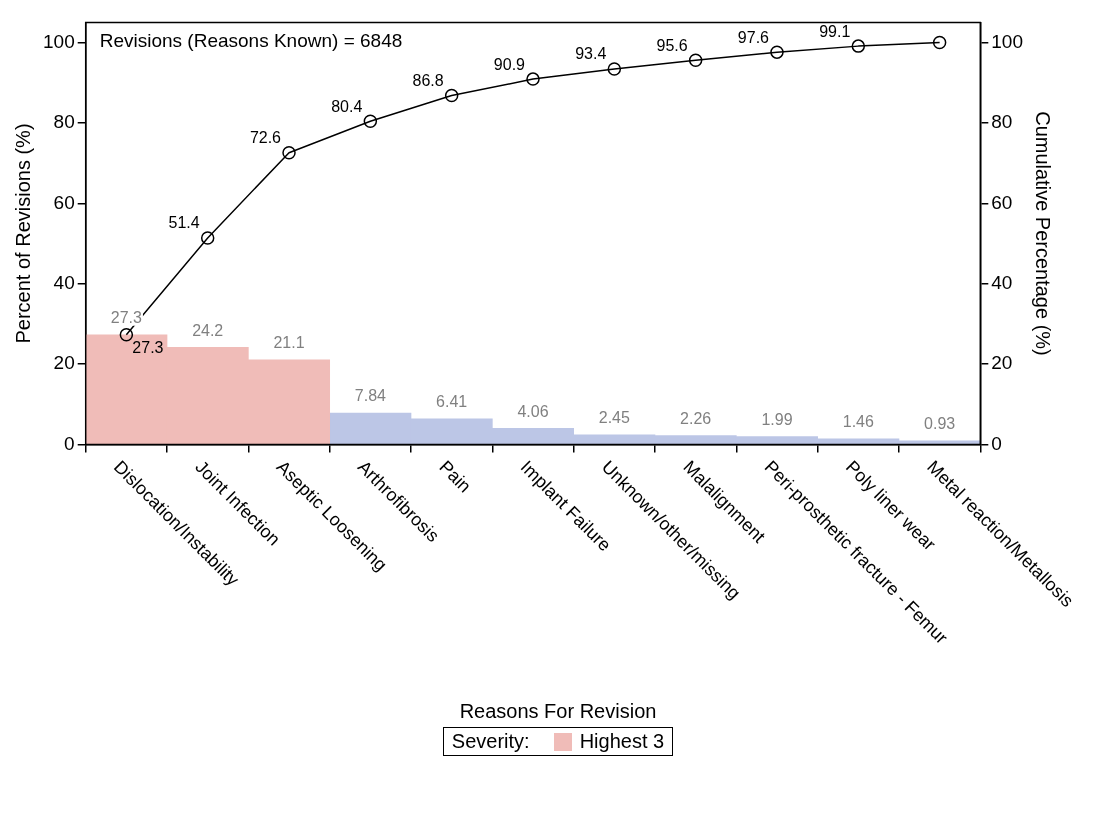 Image resolution: width=1116 pixels, height=837 pixels. I want to click on y-tick-label: 80, so click(64, 122).